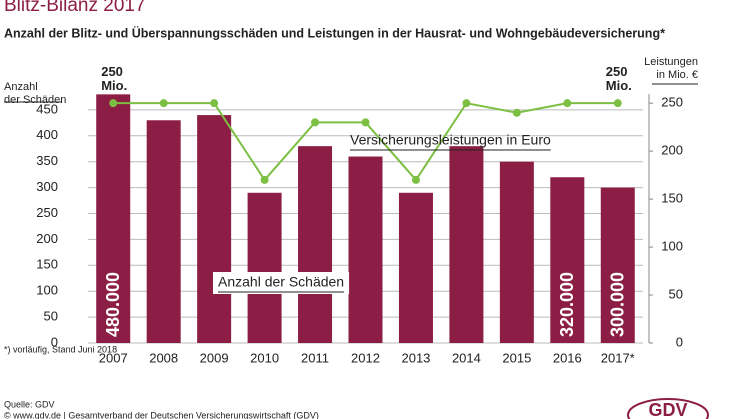 The height and width of the screenshot is (419, 746). I want to click on y2-axis-label: Leistungen in Mio. €, so click(671, 68).